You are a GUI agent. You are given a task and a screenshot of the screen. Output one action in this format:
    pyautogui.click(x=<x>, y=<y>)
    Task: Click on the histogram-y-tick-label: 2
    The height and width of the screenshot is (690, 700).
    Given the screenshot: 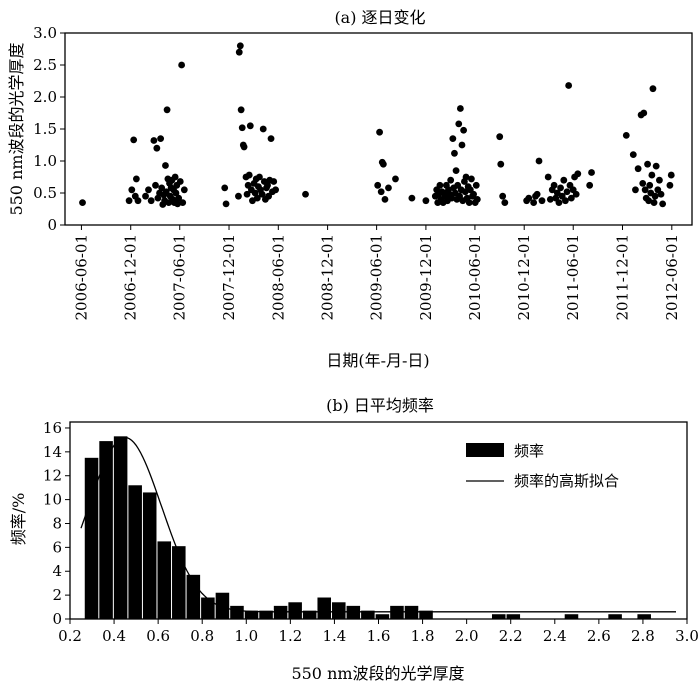 What is the action you would take?
    pyautogui.click(x=57, y=595)
    